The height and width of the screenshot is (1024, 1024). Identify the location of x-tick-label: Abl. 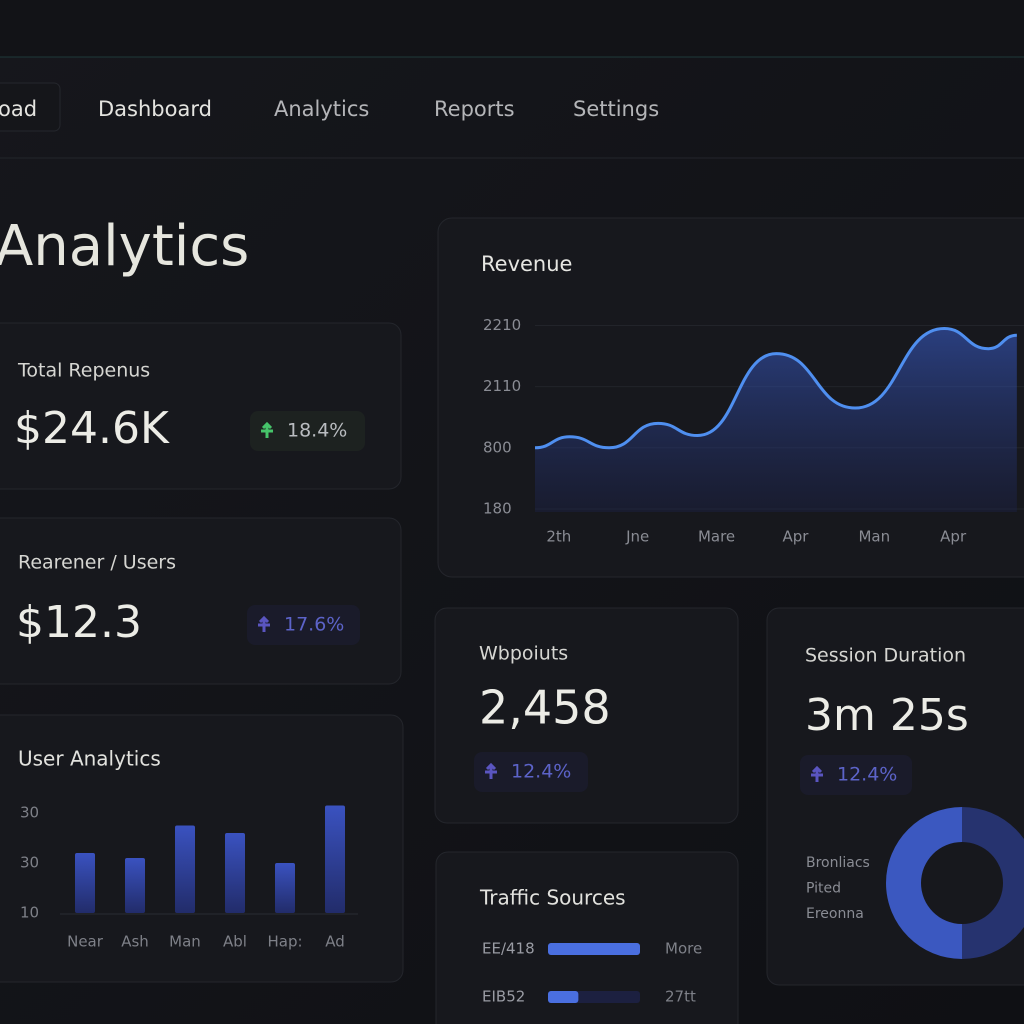
(235, 942).